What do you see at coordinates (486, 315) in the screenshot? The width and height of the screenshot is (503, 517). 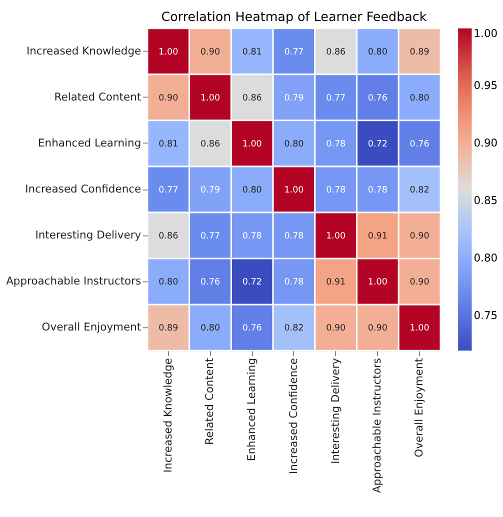 I see `color-bar-label: 0.75` at bounding box center [486, 315].